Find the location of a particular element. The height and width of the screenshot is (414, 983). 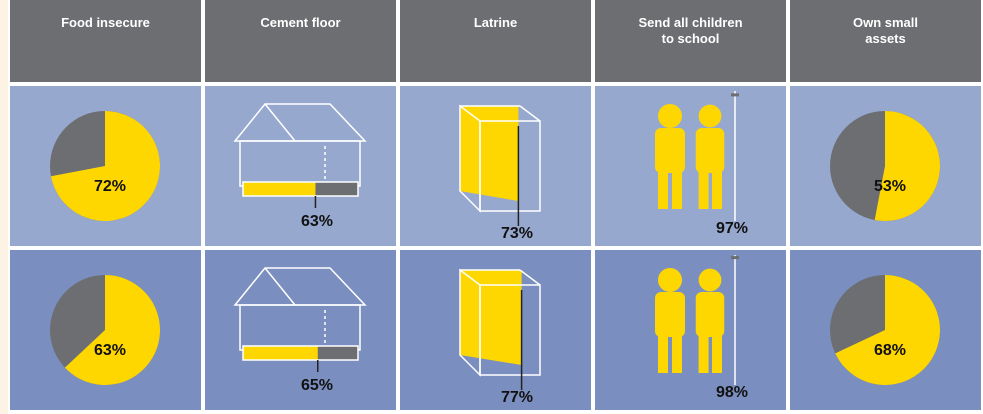

header-text: Cement floor is located at coordinates (300, 22).